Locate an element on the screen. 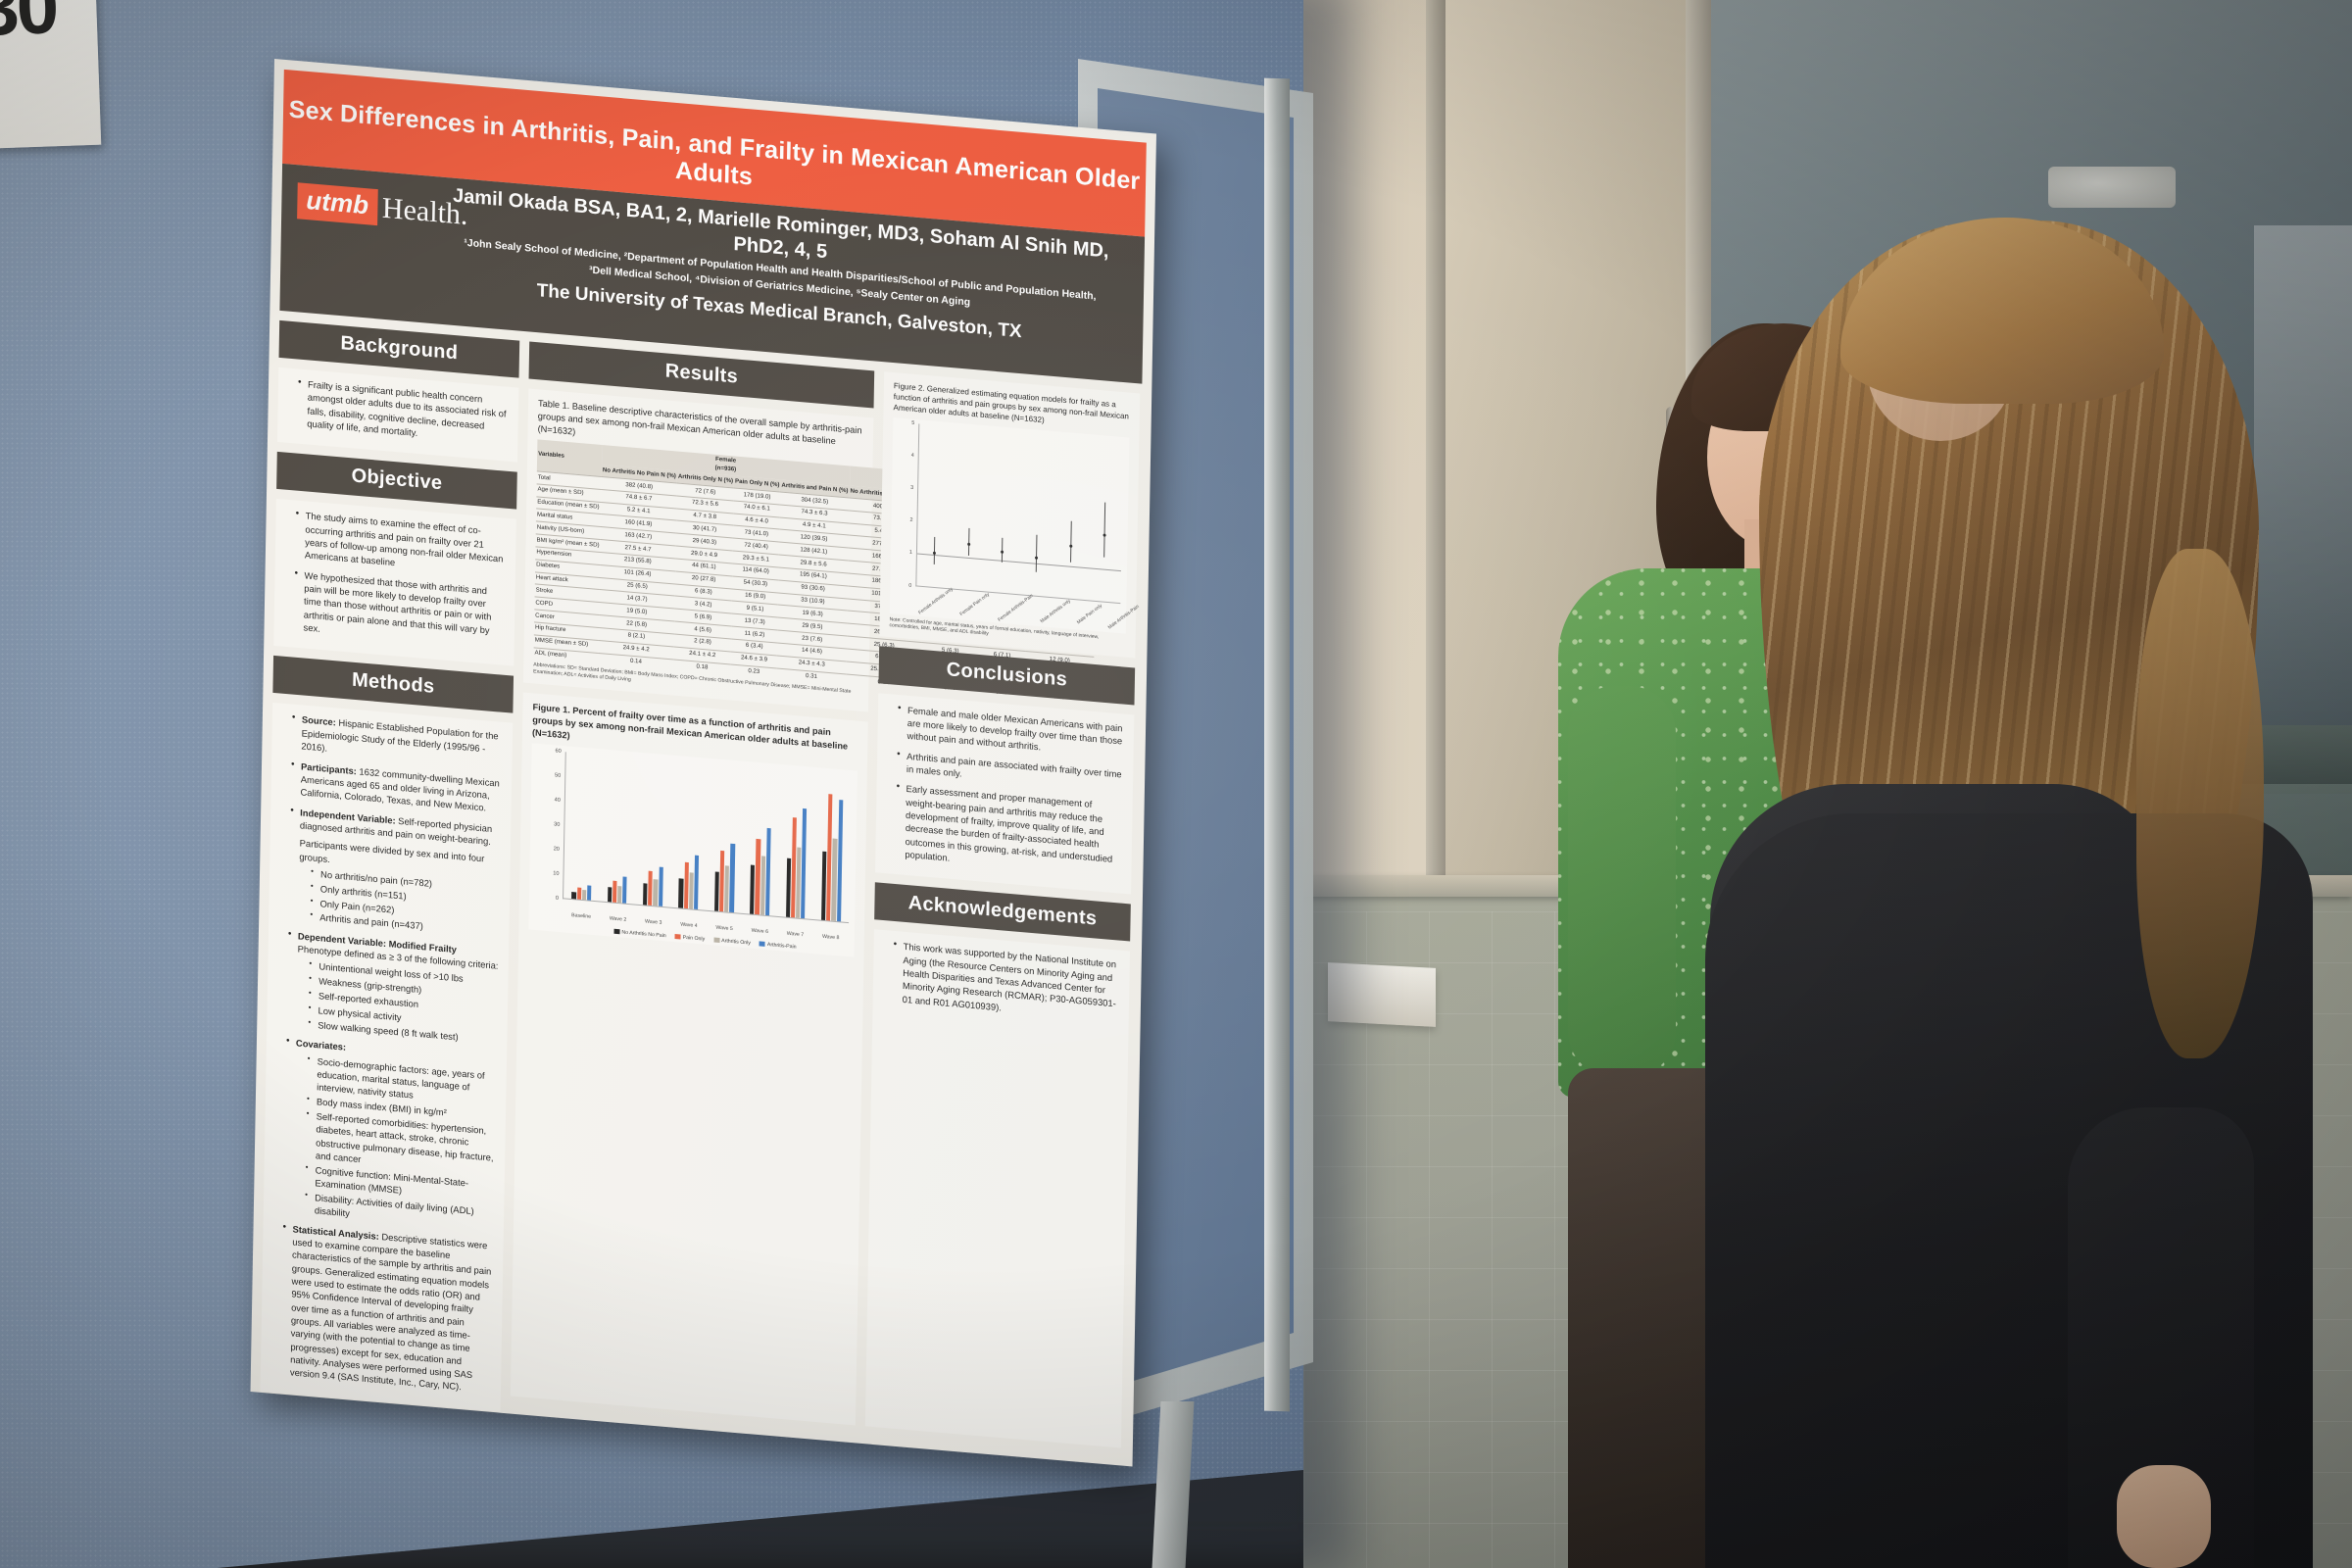  door-frame-left is located at coordinates (1436, 460).